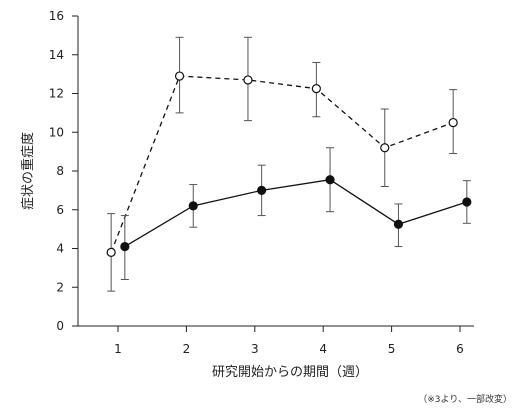 This screenshot has height=410, width=516. I want to click on y-tick-label: 8, so click(60, 171).